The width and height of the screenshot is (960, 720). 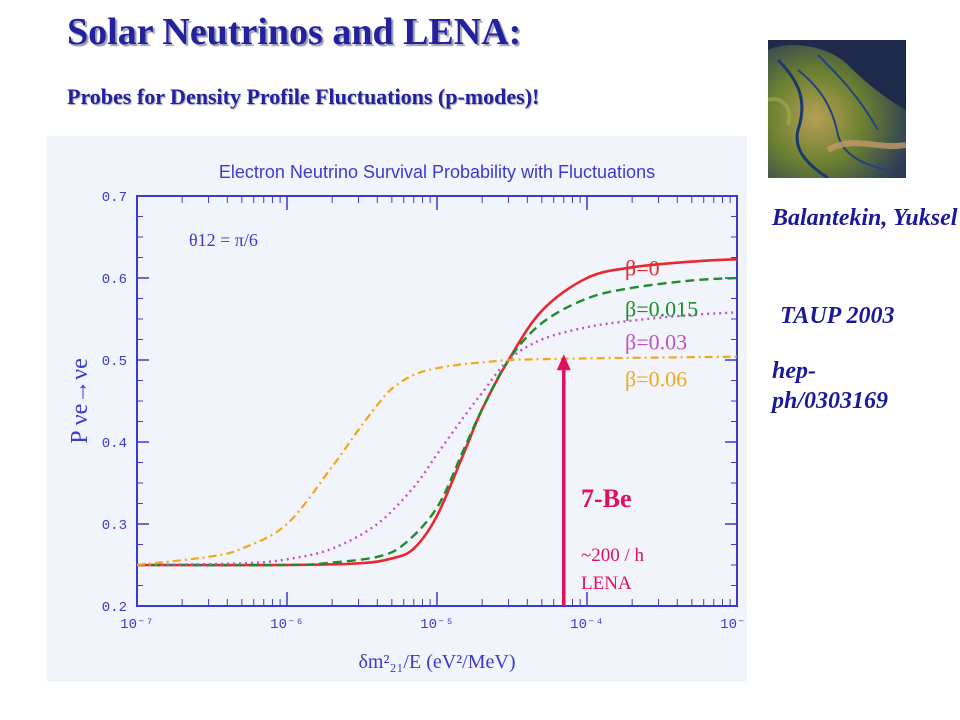 What do you see at coordinates (656, 378) in the screenshot?
I see `legend-label: β=0.06` at bounding box center [656, 378].